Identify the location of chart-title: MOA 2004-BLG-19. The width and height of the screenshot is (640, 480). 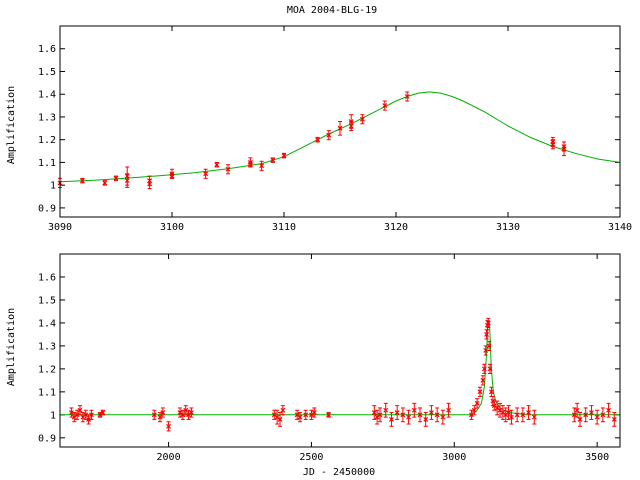
(332, 10).